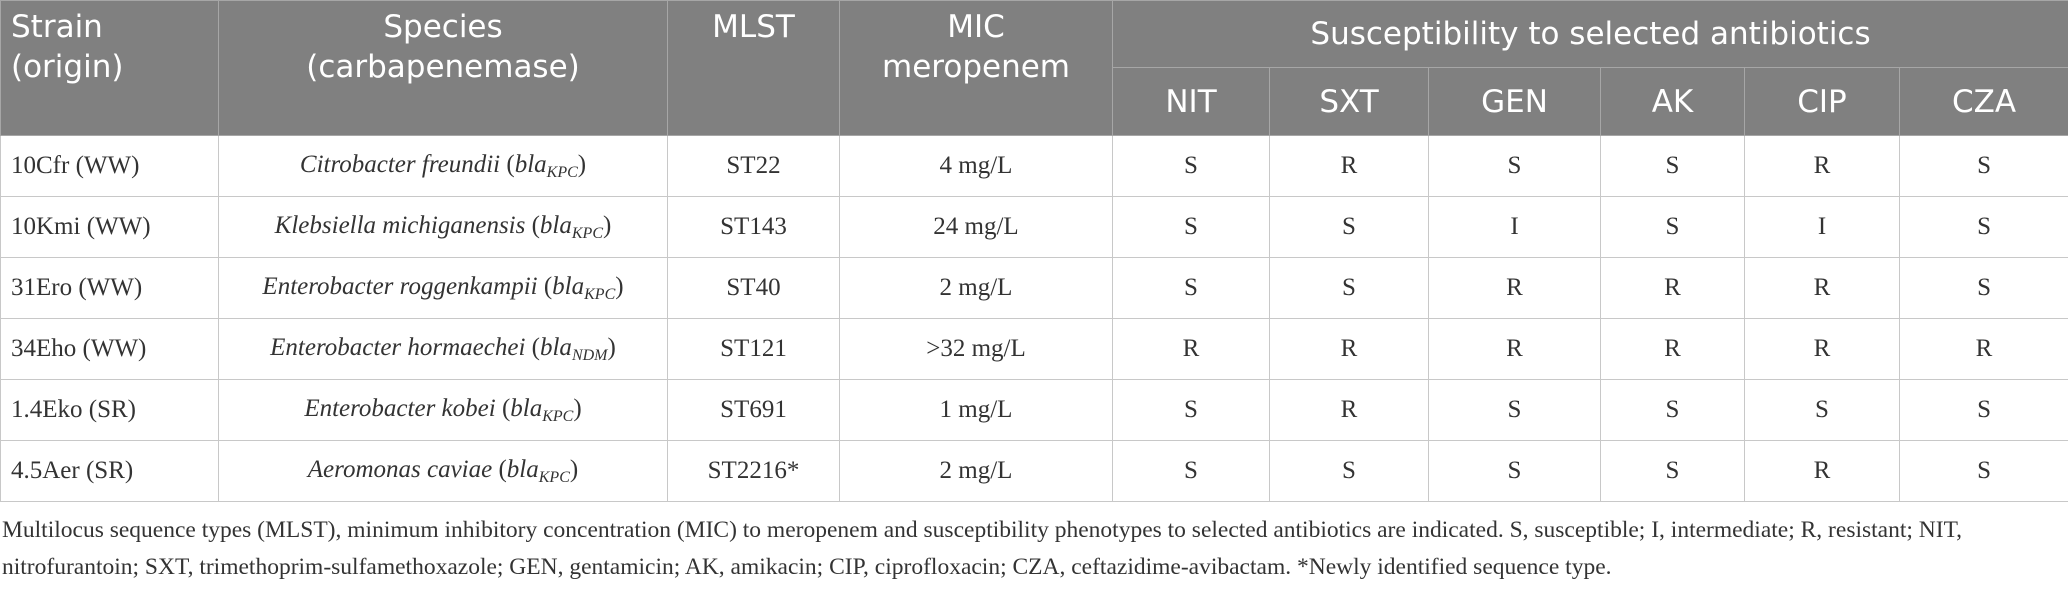  Describe the element at coordinates (1191, 101) in the screenshot. I see `antibiotic-header: NIT` at that location.